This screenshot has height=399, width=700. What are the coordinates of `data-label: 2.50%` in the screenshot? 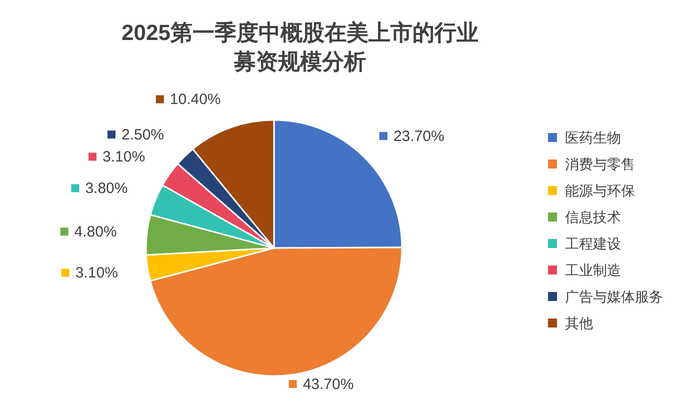 It's located at (142, 135).